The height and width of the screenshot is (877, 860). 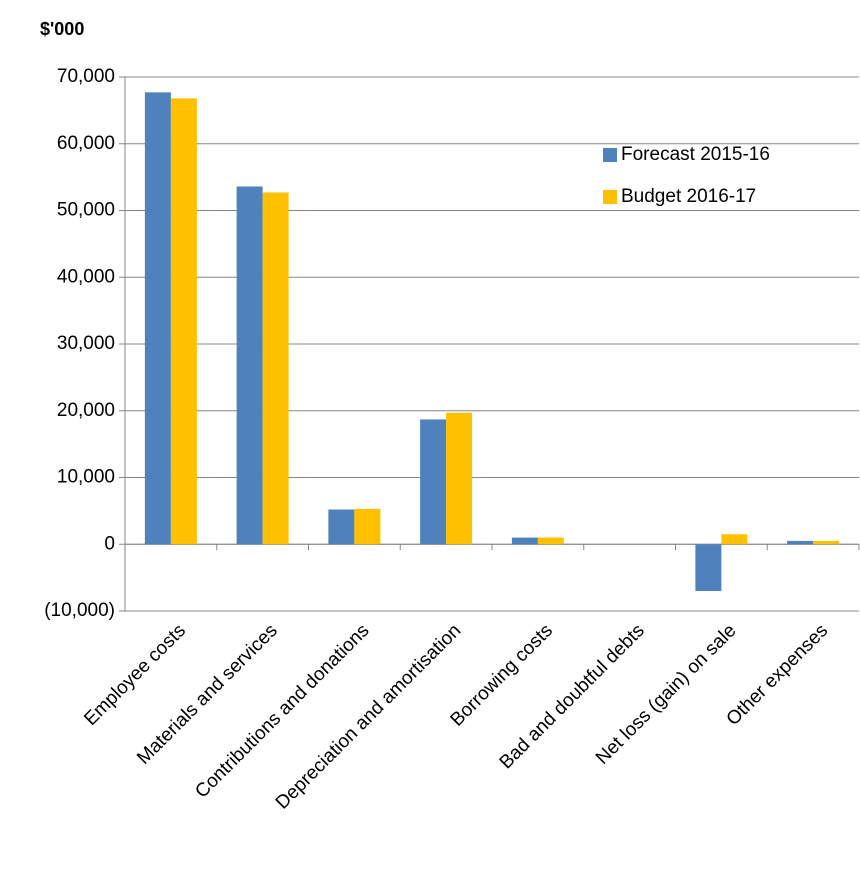 I want to click on y-tick-label: 10,000, so click(x=86, y=477).